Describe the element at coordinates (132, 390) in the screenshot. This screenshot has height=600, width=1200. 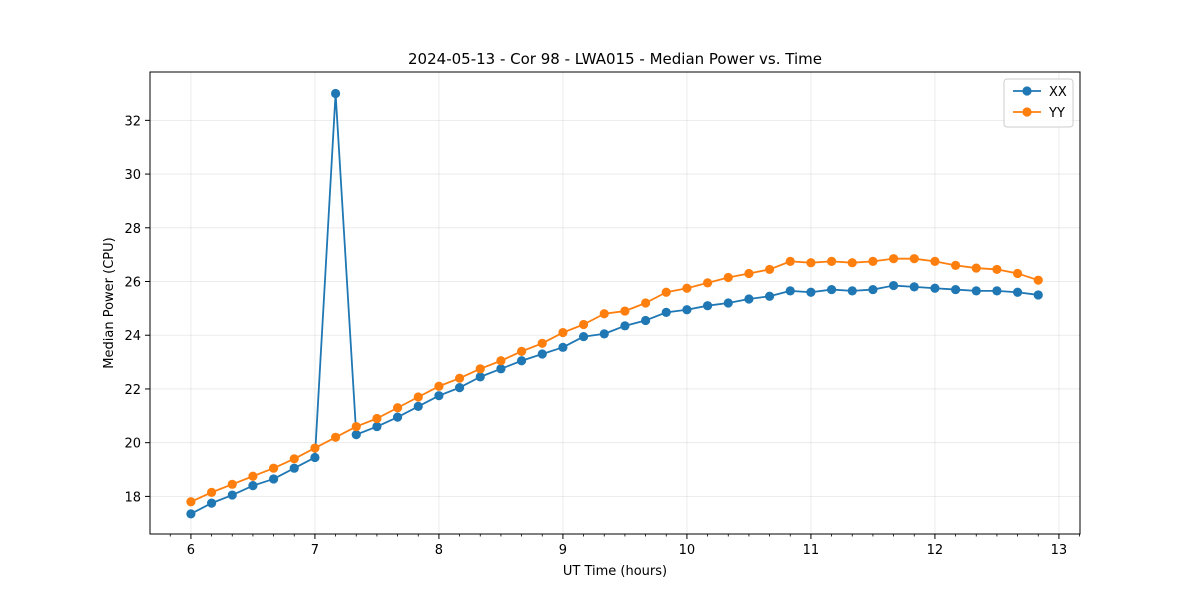
I see `y-tick-label: 22` at that location.